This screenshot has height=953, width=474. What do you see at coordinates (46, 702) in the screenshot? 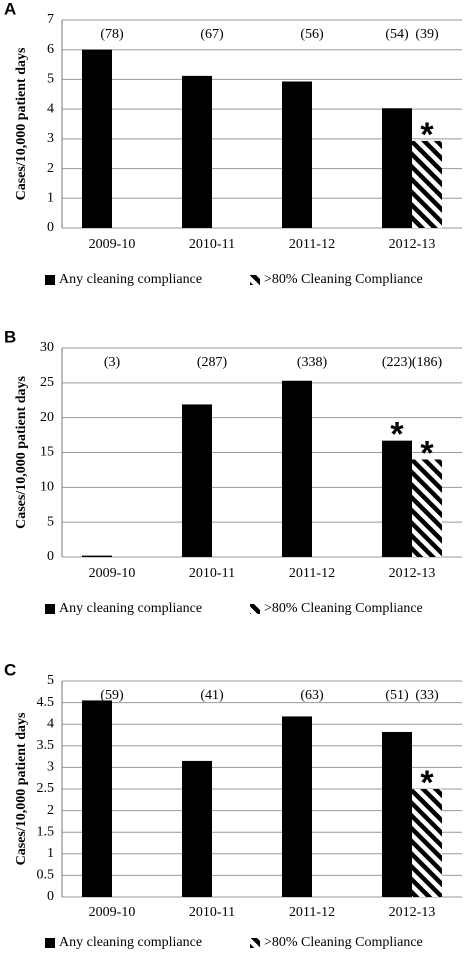
I see `y-tick-label: 4.5` at bounding box center [46, 702].